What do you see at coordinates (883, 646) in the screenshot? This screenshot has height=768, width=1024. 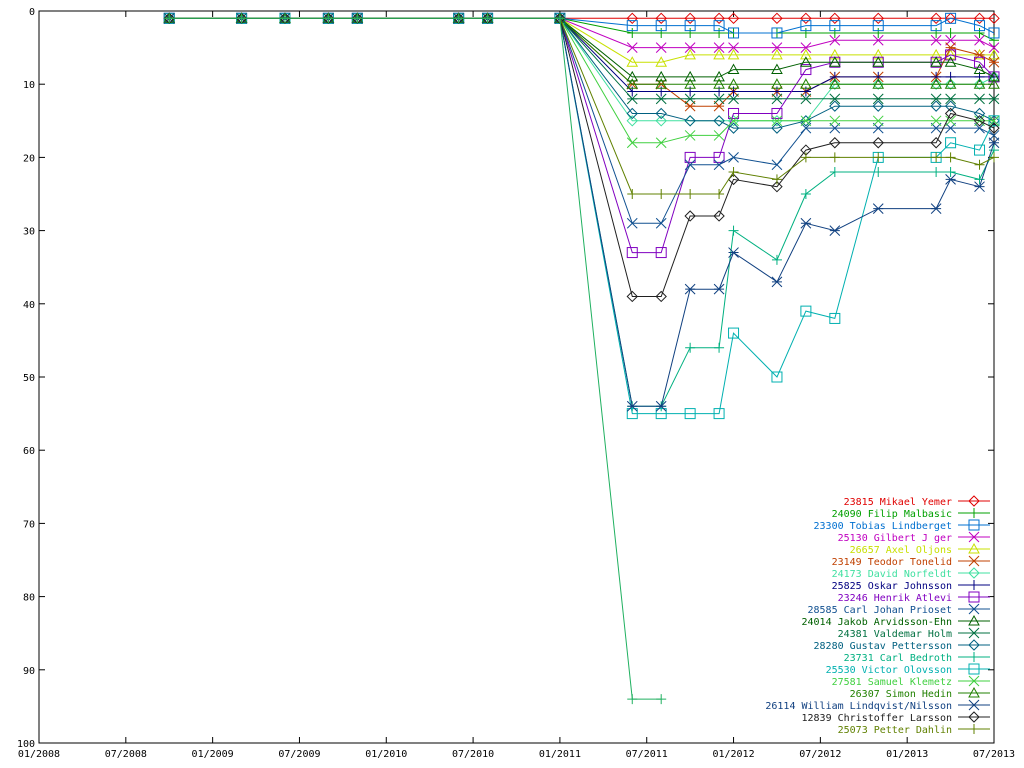 I see `legend-label: 28280 Gustav Pettersson` at bounding box center [883, 646].